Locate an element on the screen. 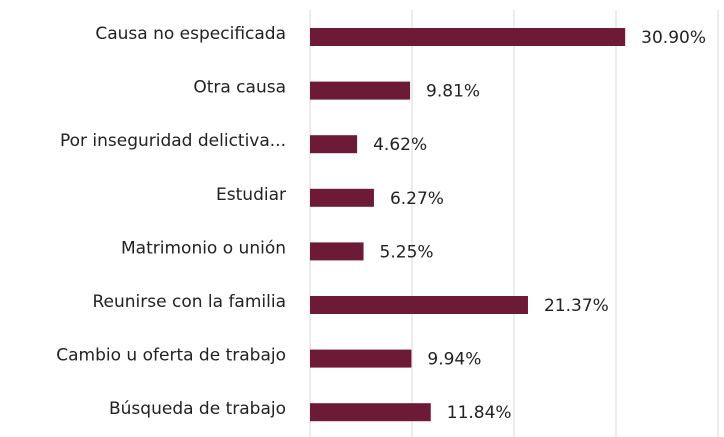  value-label: 6.27% is located at coordinates (417, 199).